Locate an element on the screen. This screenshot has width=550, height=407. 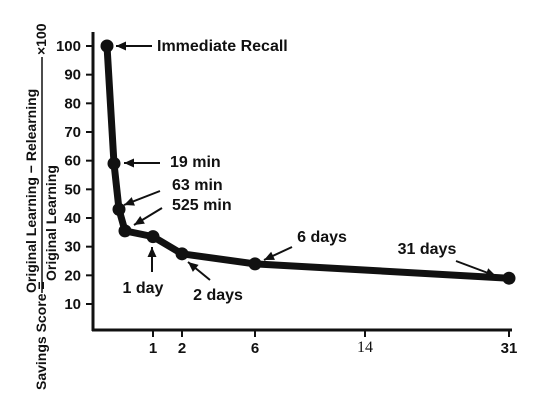
point-annotation-label: 525 min is located at coordinates (202, 205).